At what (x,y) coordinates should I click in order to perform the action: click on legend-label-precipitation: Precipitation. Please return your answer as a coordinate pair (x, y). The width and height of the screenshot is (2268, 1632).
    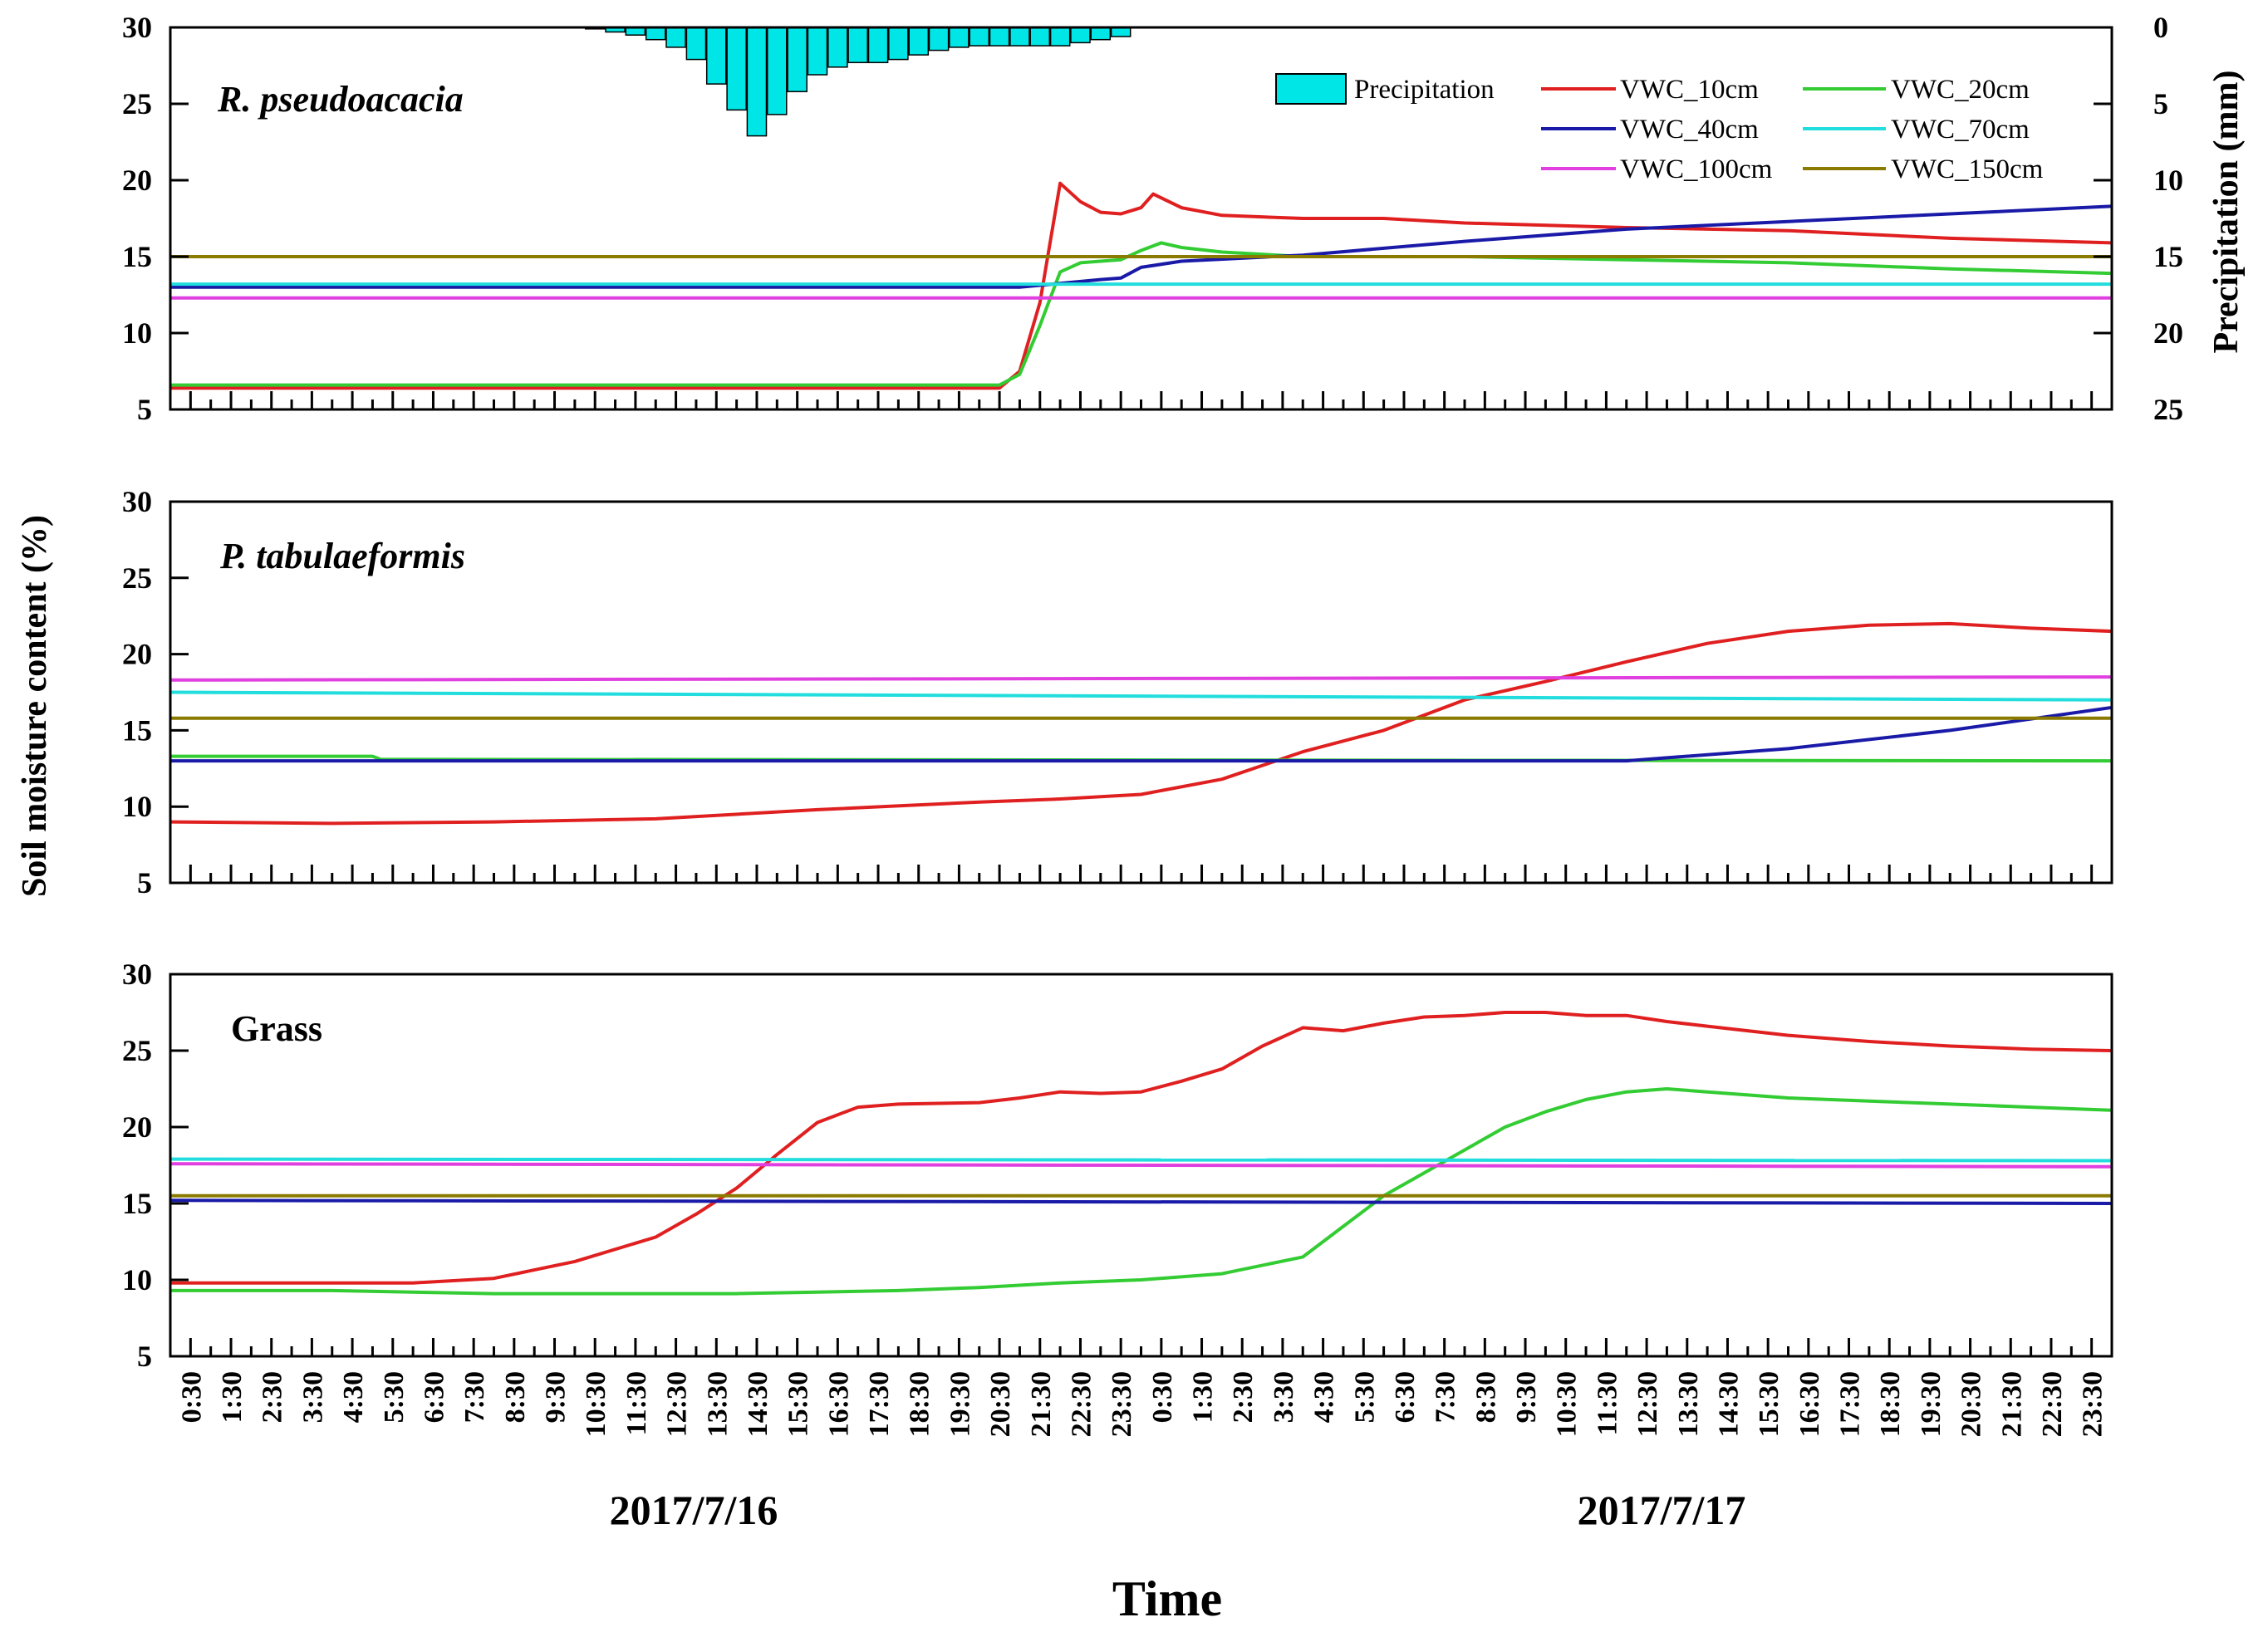
    Looking at the image, I should click on (1424, 90).